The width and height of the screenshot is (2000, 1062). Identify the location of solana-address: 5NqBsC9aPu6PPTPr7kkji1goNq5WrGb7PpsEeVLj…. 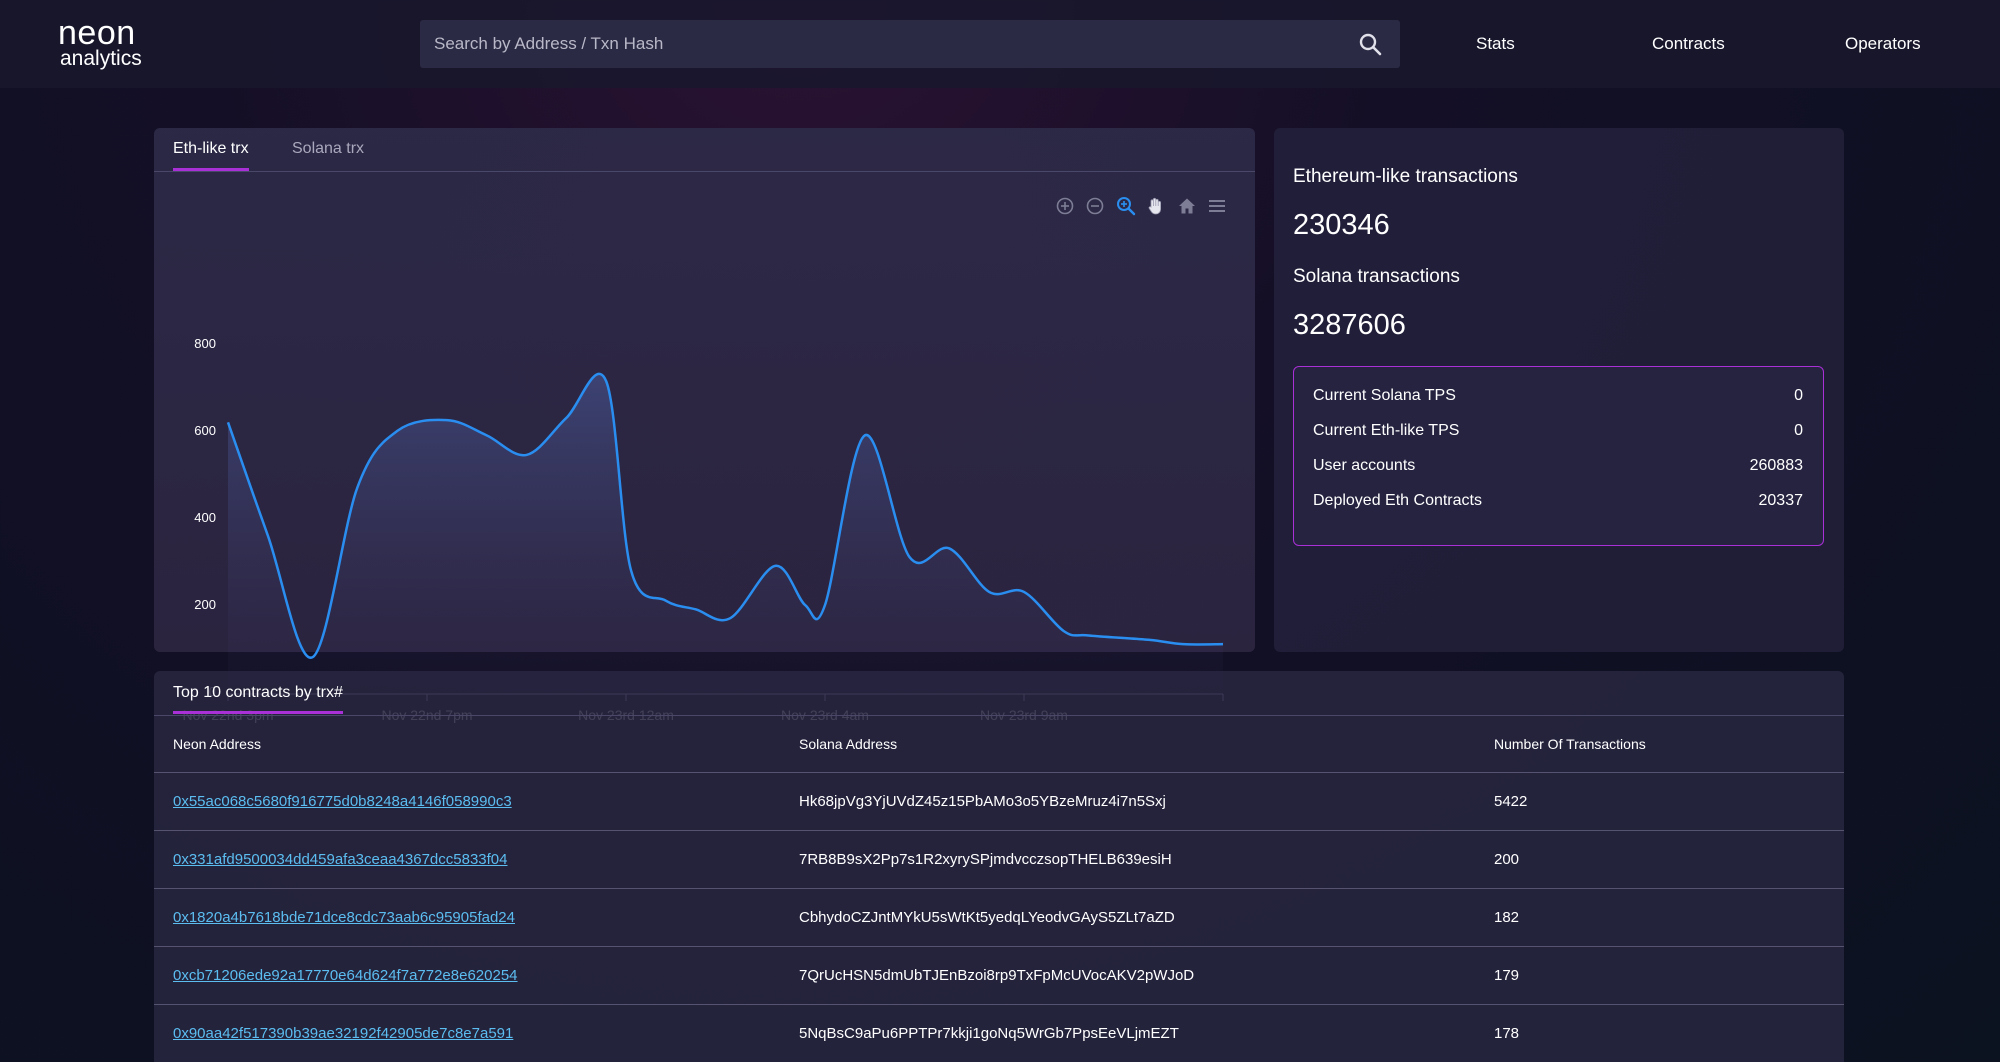
(989, 1033).